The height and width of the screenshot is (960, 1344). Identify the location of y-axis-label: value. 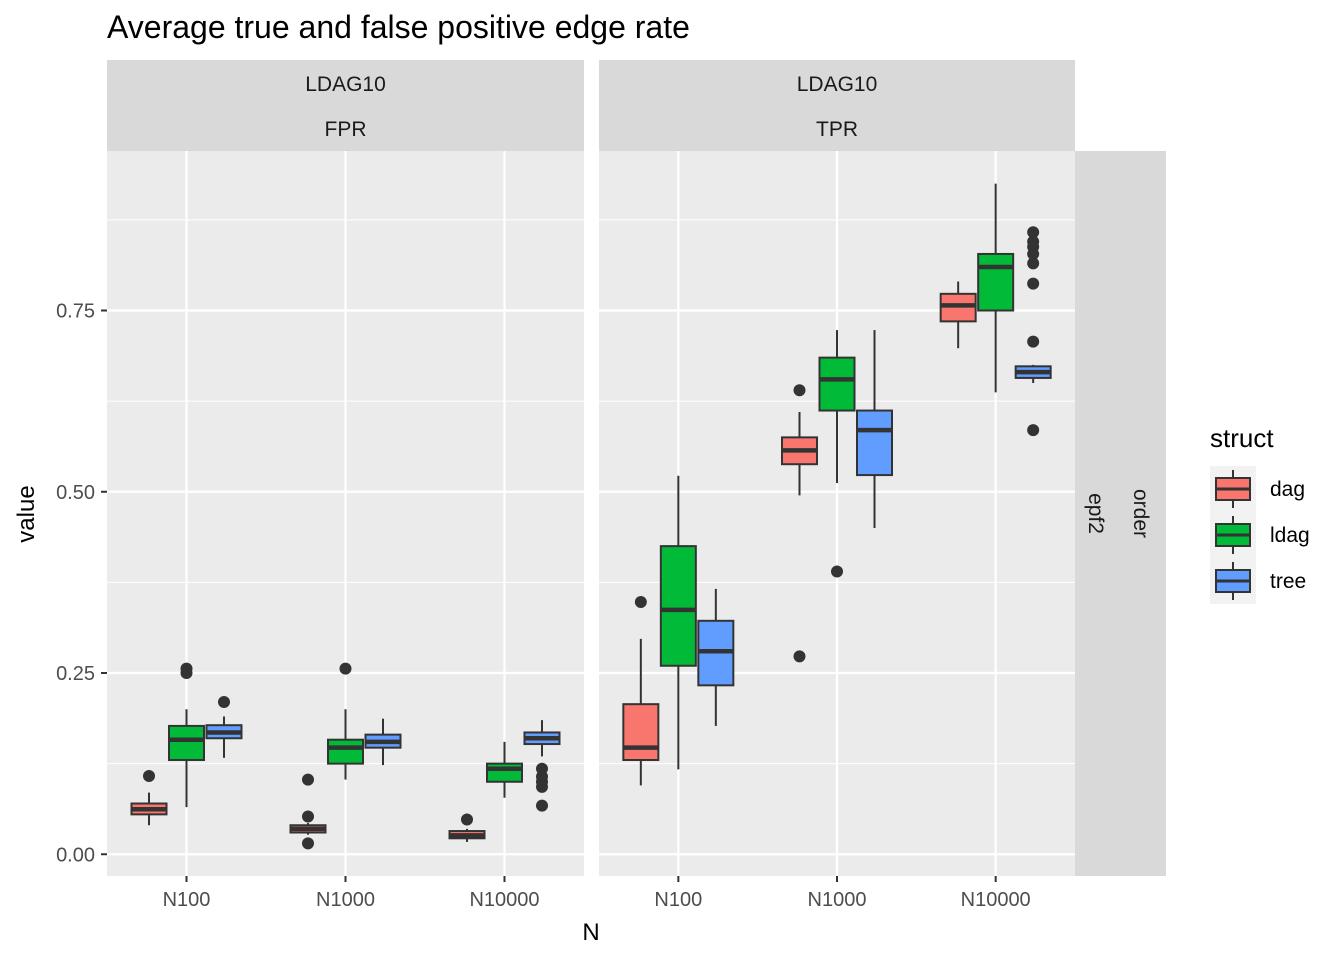
(26, 513).